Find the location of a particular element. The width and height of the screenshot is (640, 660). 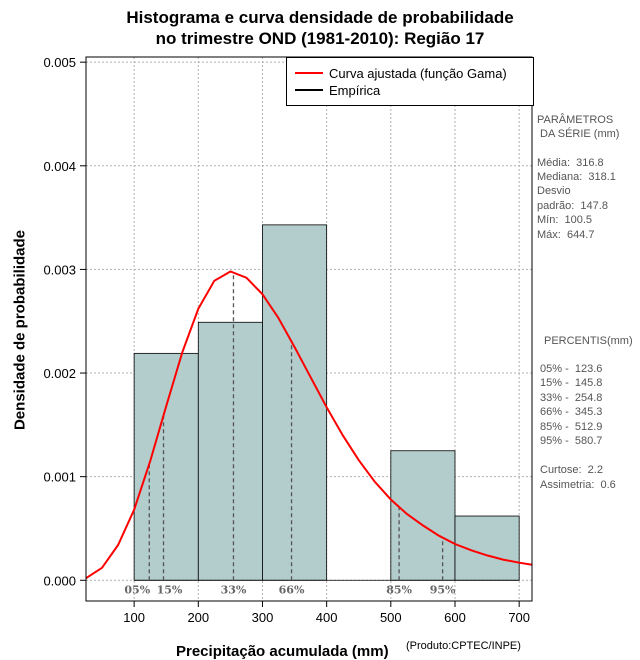

param-desvio-2: padrão: 147.8 is located at coordinates (572, 206).